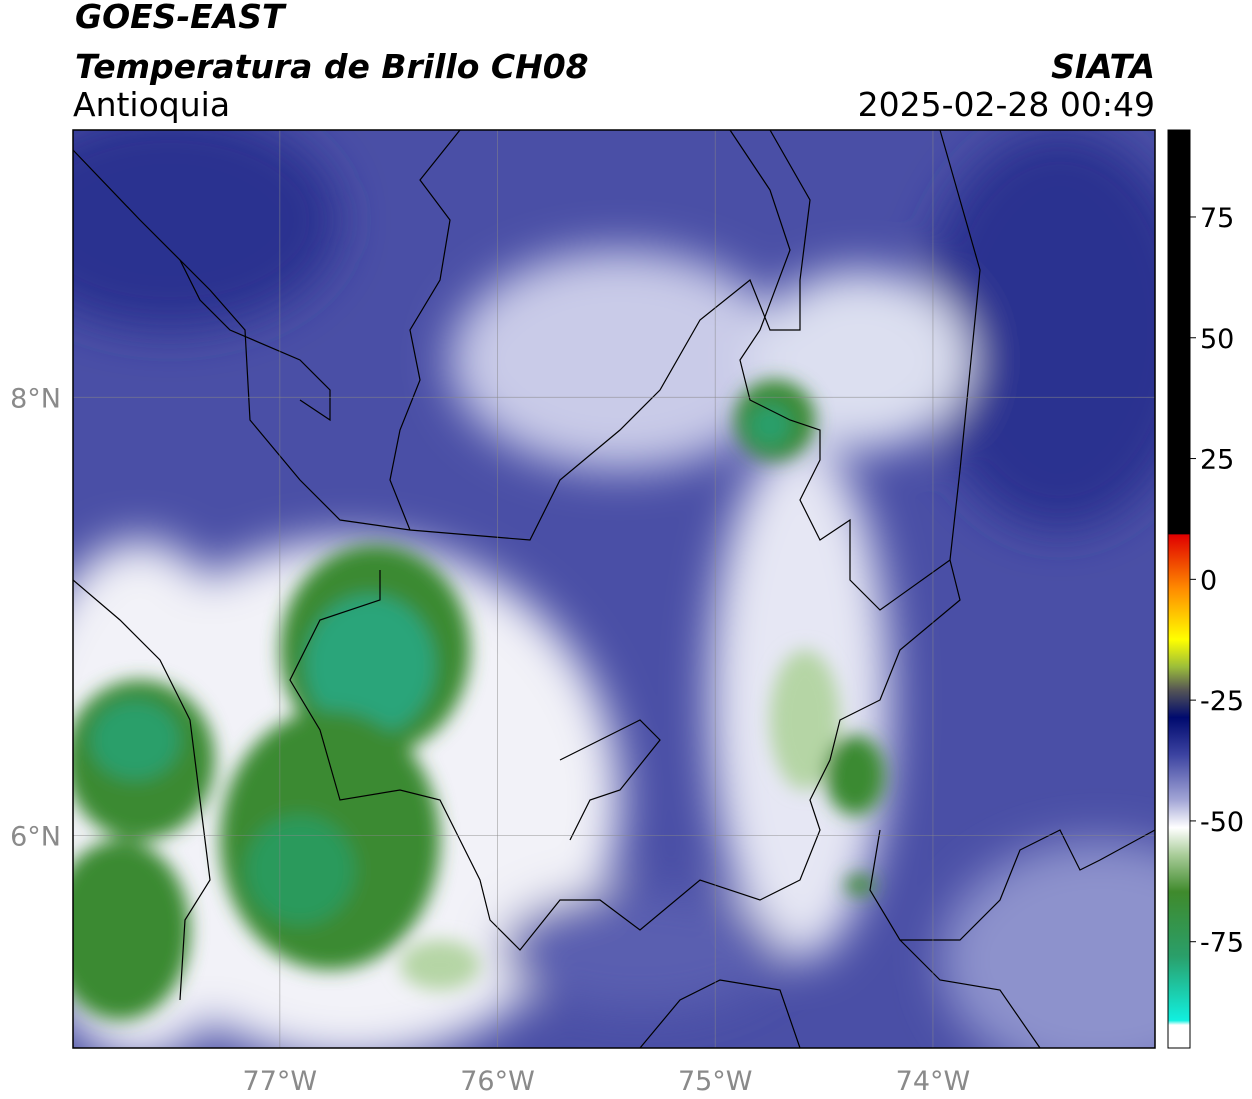 Image resolution: width=1252 pixels, height=1099 pixels. What do you see at coordinates (1222, 822) in the screenshot?
I see `colorbar-tick-label: -50` at bounding box center [1222, 822].